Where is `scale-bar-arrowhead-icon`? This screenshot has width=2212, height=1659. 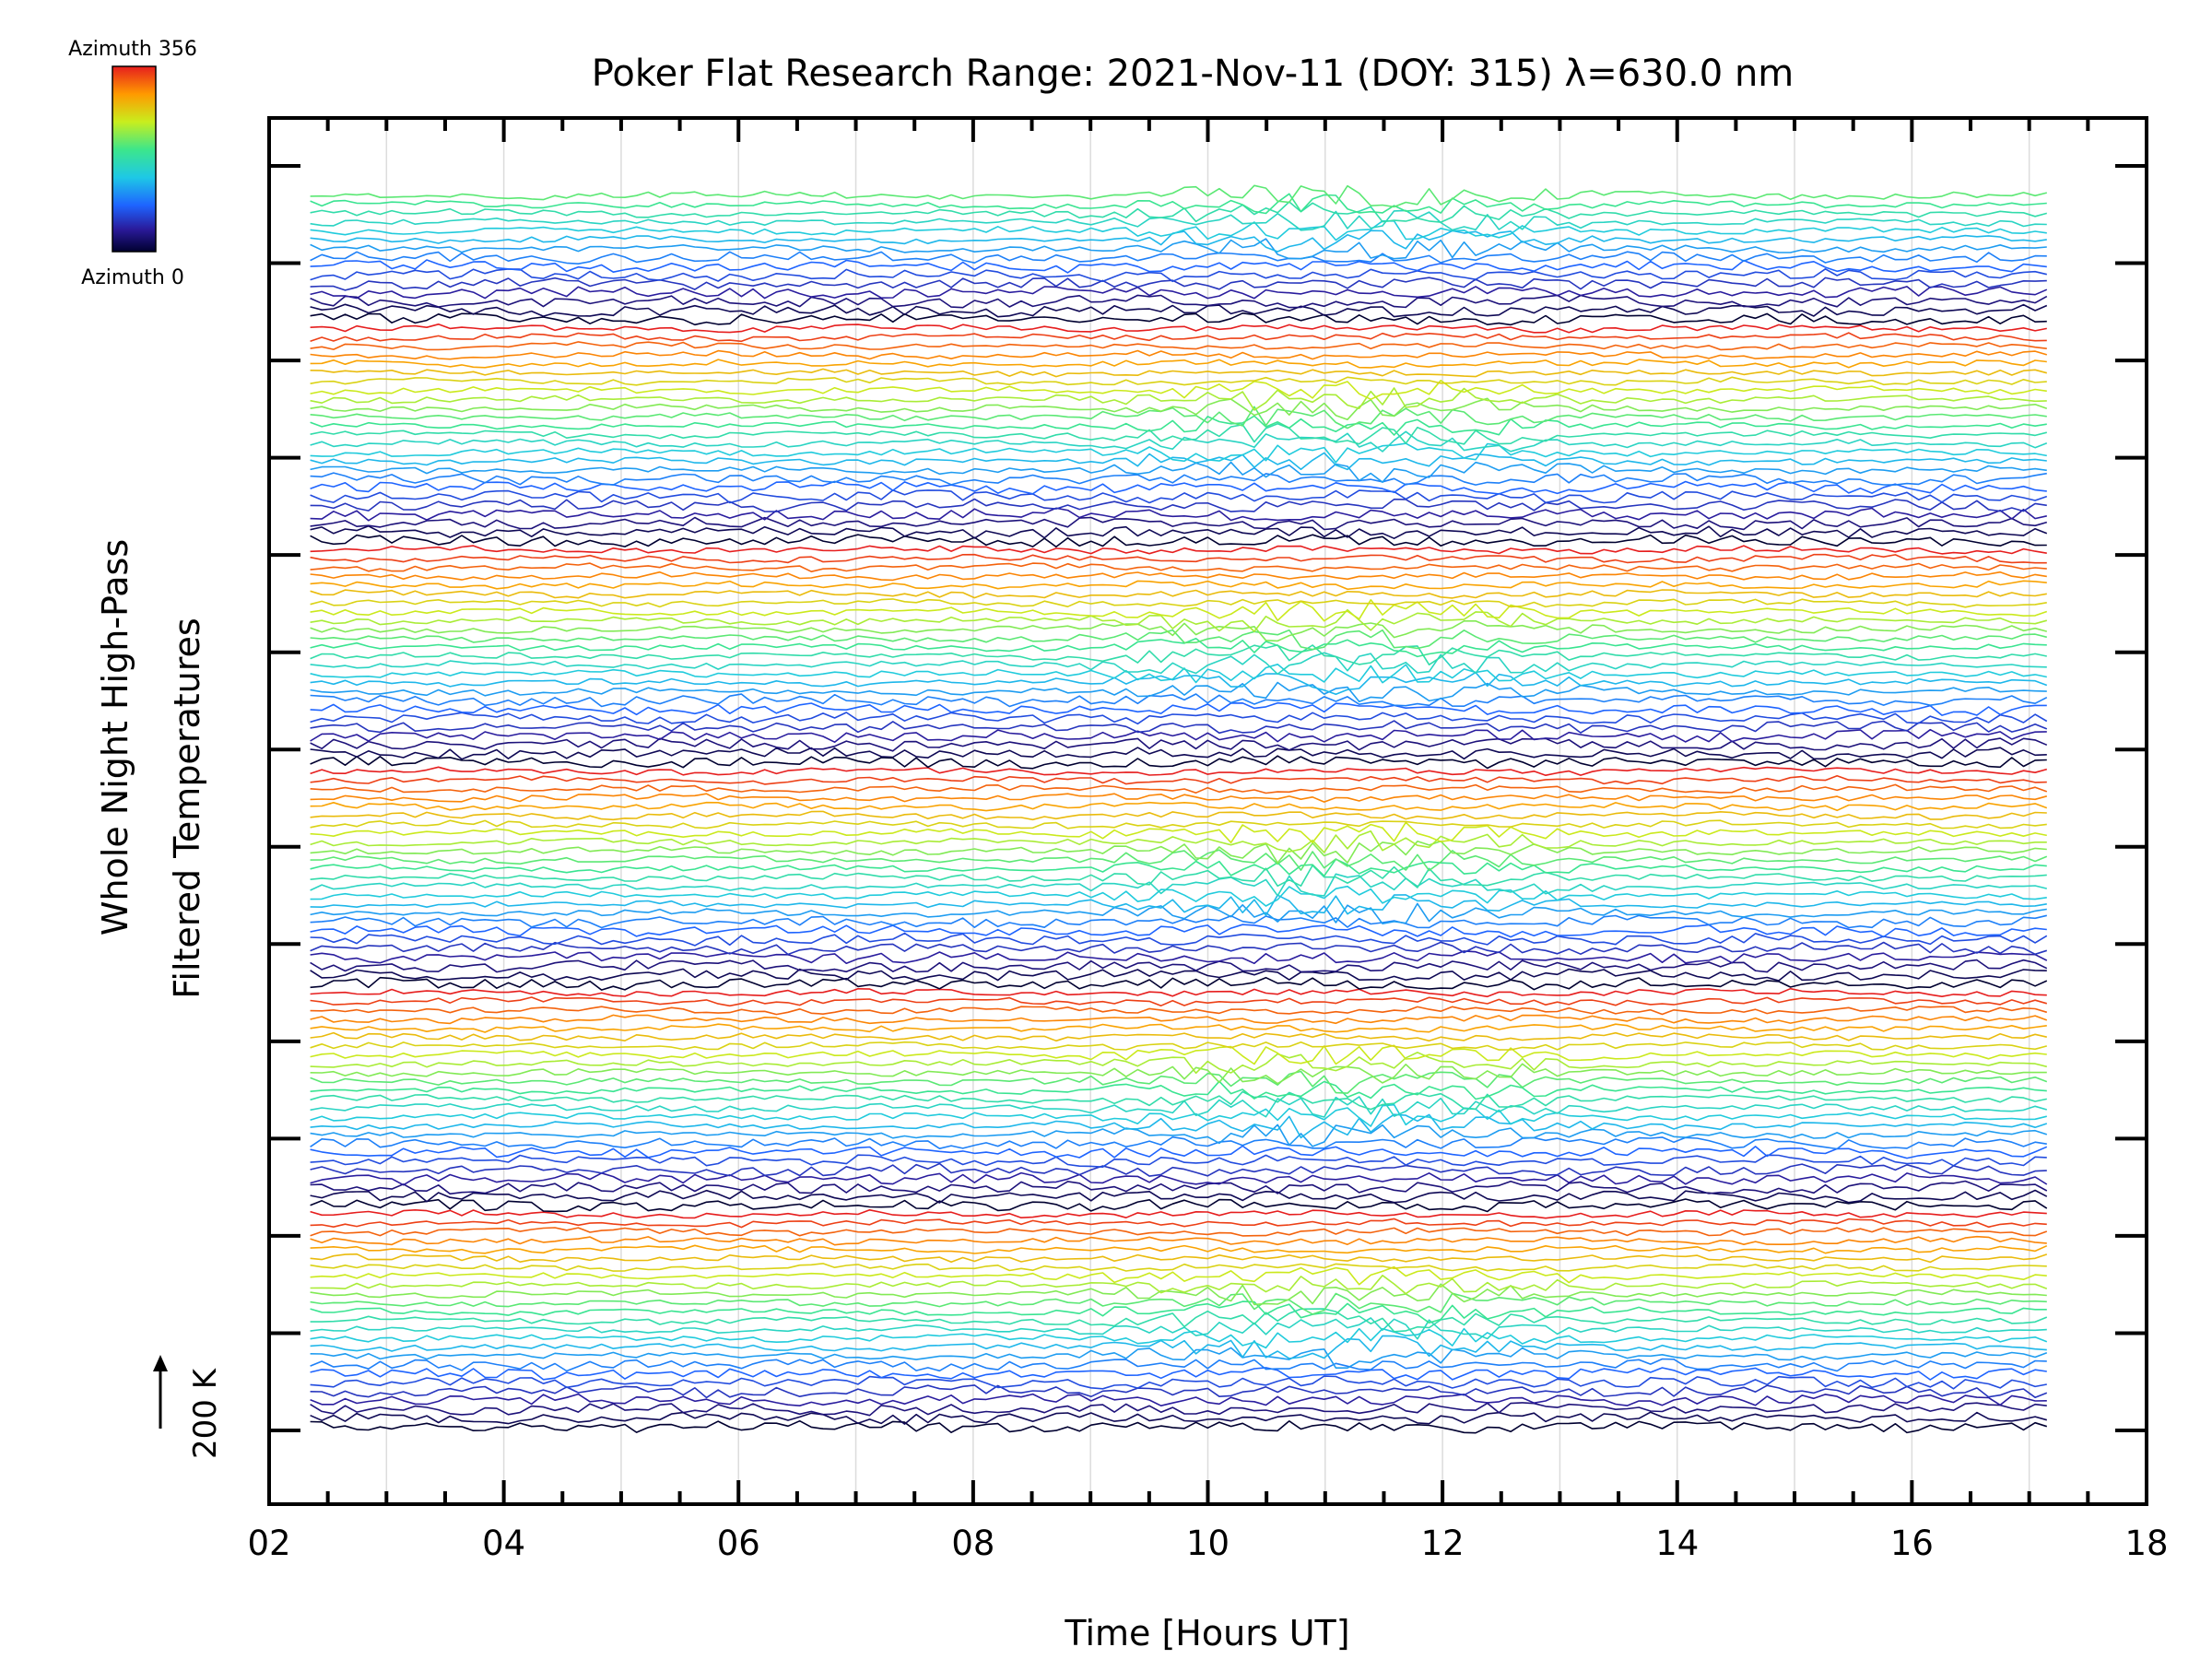
scale-bar-arrowhead-icon is located at coordinates (160, 1363).